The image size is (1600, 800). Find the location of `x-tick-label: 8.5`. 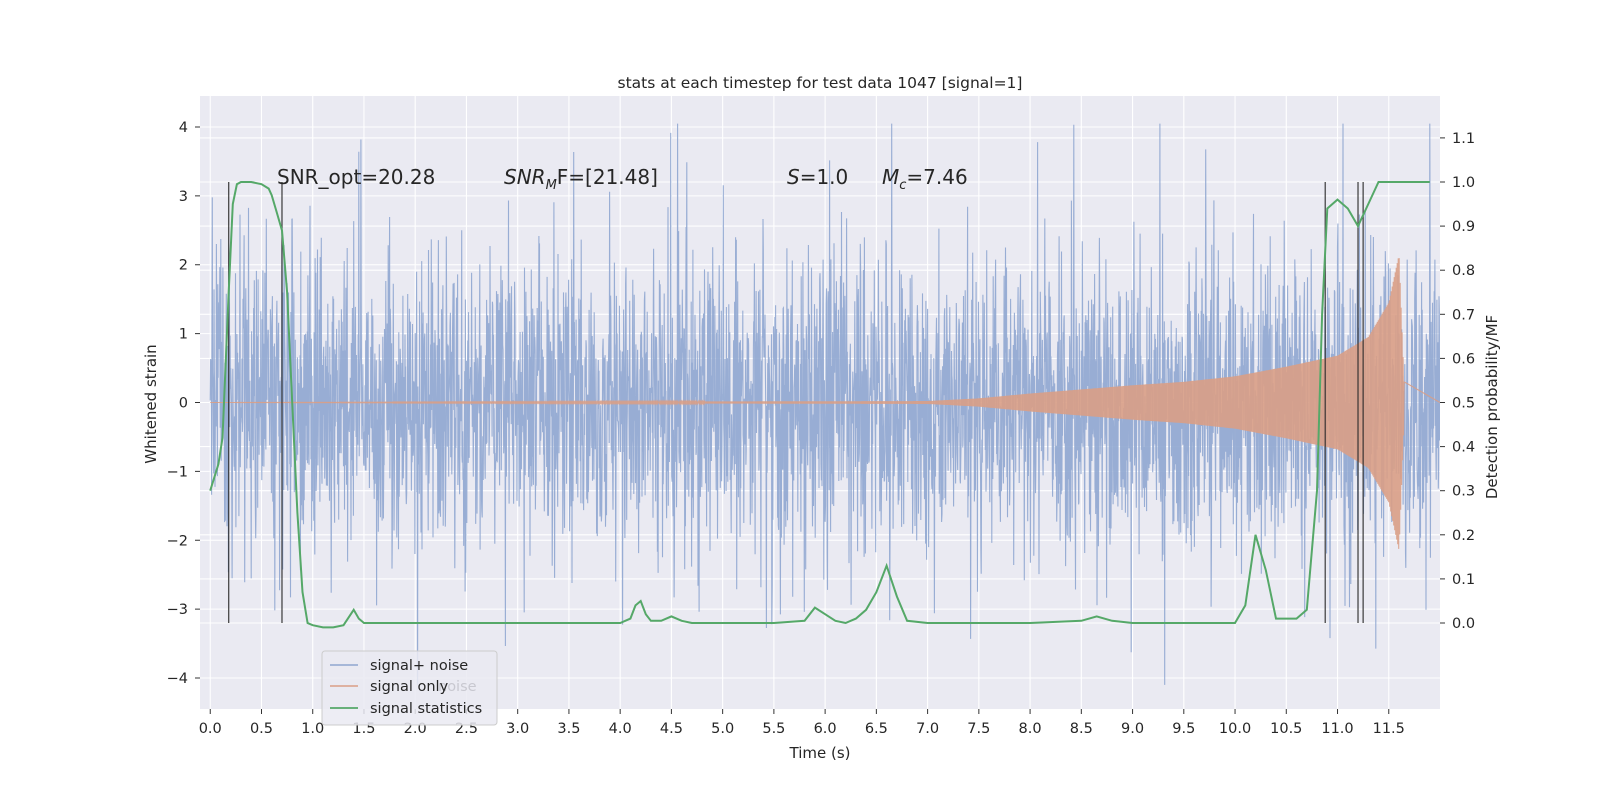

x-tick-label: 8.5 is located at coordinates (1081, 729).